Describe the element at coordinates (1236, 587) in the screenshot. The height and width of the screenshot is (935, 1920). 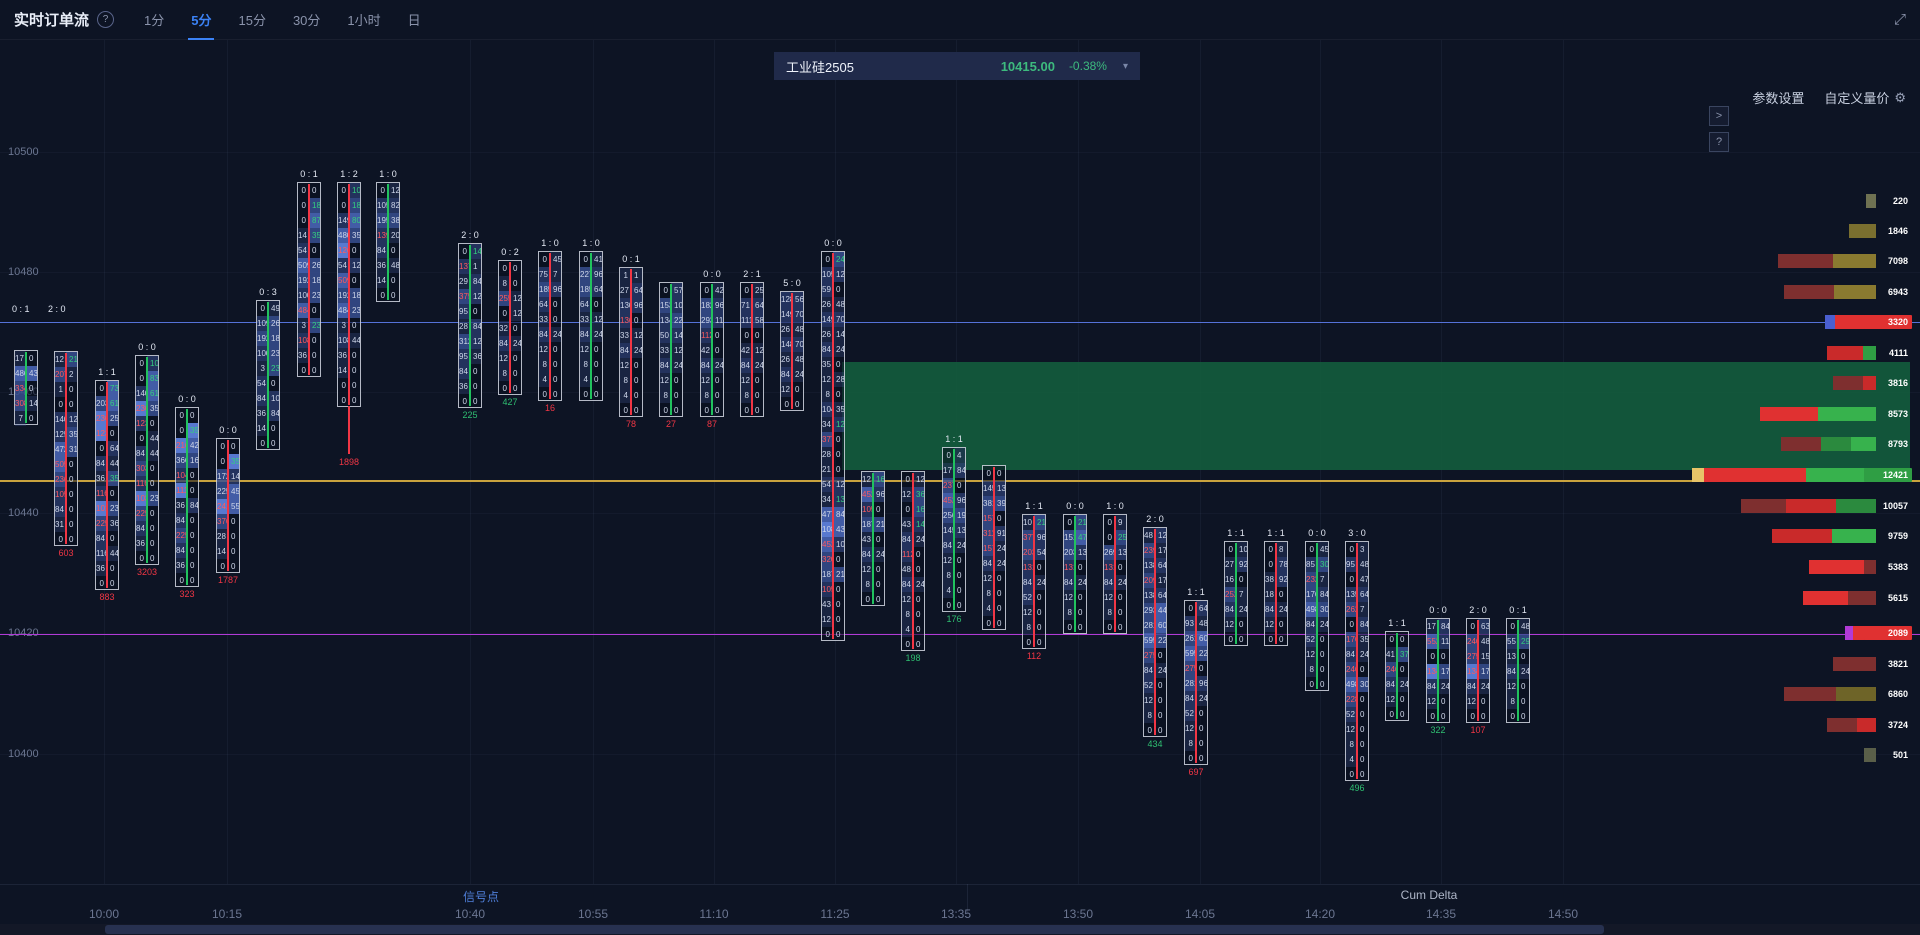
I see `footprint-cluster: 010279216025278424120001 : 1` at that location.